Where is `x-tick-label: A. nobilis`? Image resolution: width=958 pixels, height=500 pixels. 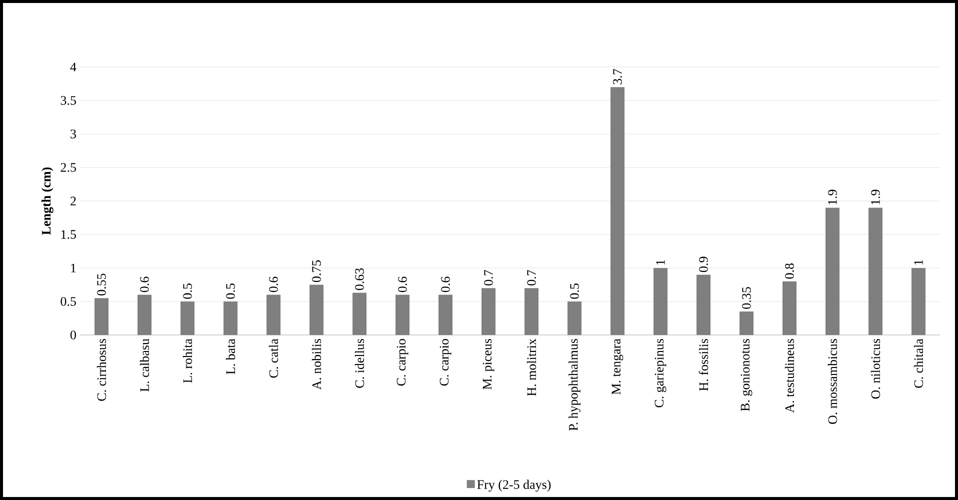
x-tick-label: A. nobilis is located at coordinates (317, 364).